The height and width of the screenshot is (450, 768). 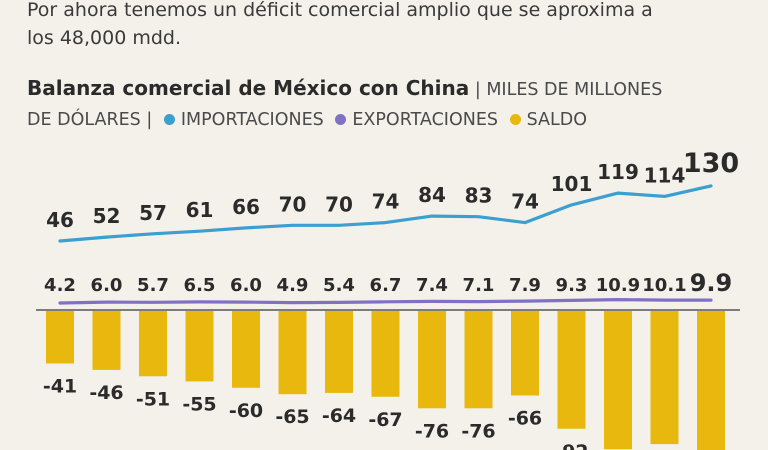 What do you see at coordinates (60, 220) in the screenshot?
I see `imports-label-1: 46` at bounding box center [60, 220].